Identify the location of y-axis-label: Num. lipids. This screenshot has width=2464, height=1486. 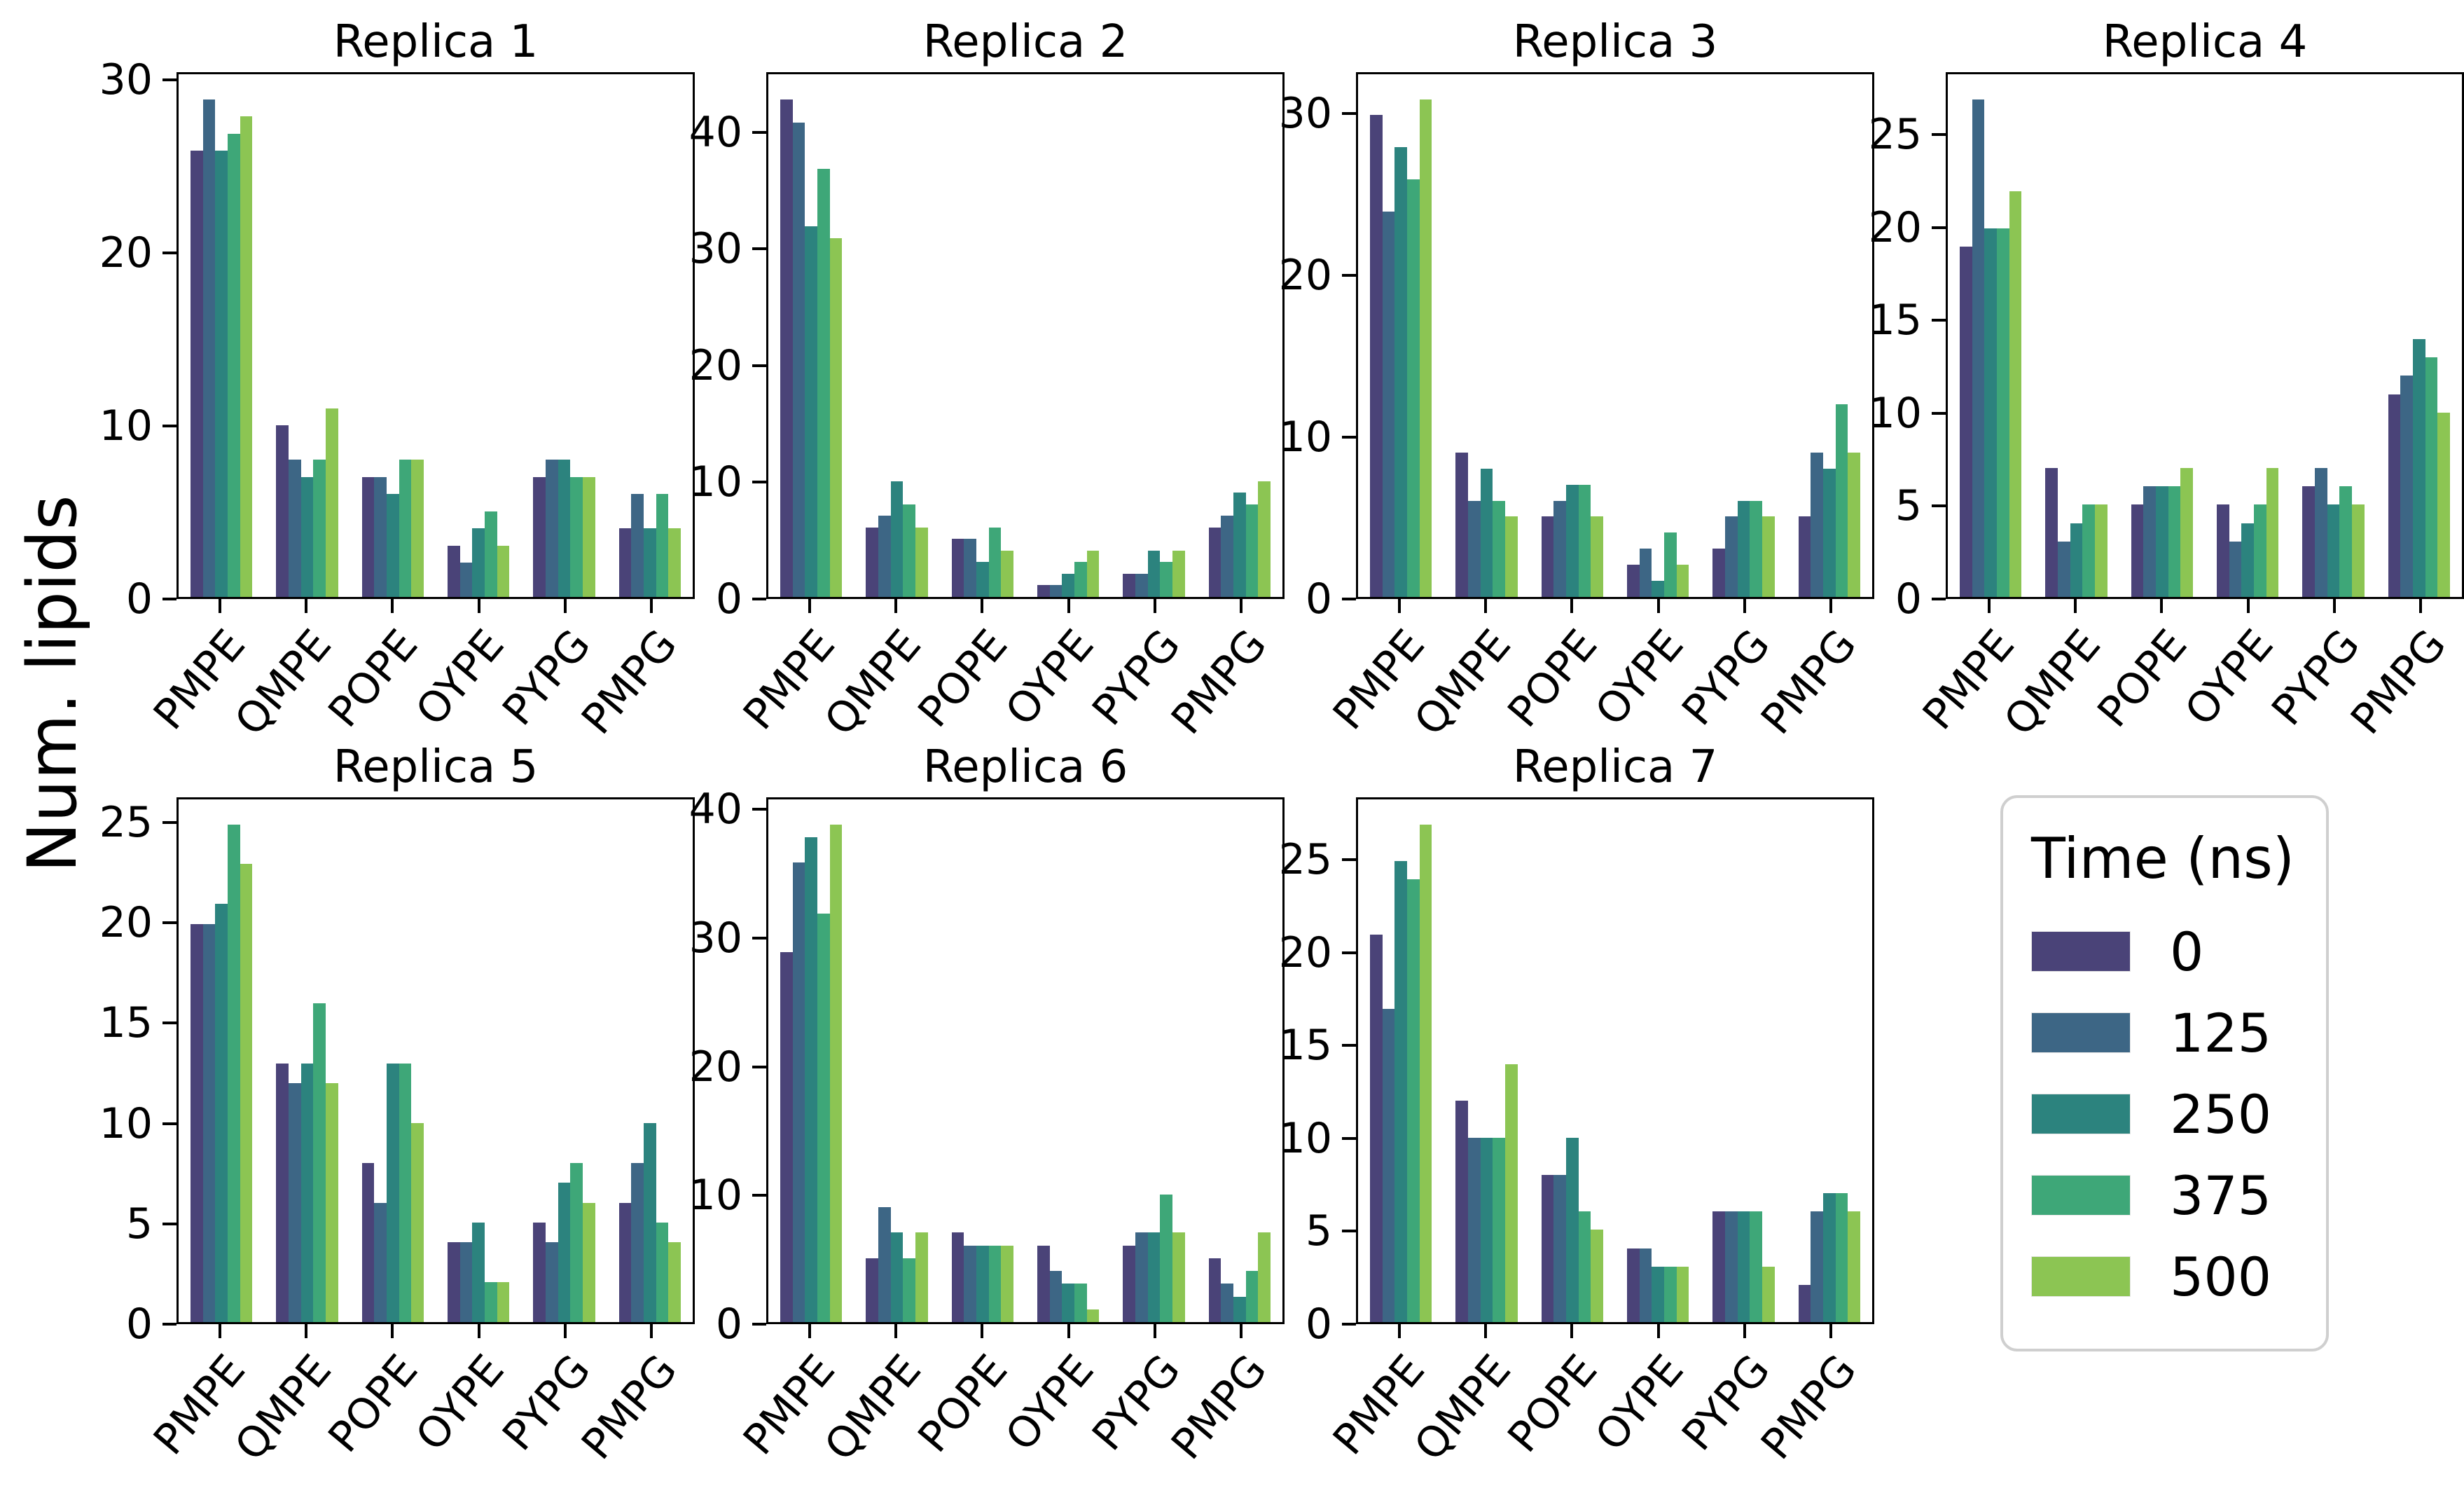
(52, 684).